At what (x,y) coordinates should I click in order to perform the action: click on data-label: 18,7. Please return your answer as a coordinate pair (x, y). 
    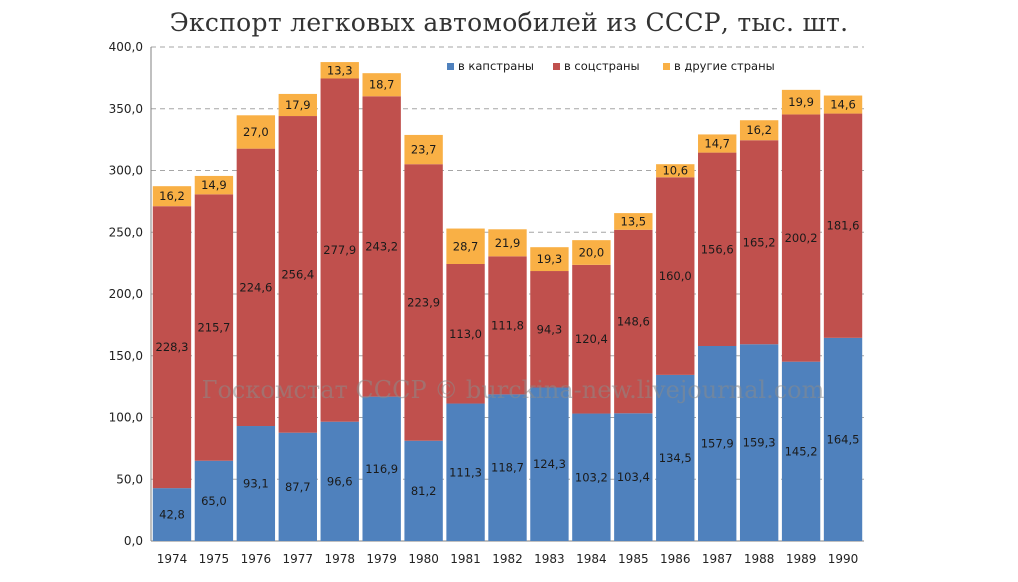
    Looking at the image, I should click on (382, 85).